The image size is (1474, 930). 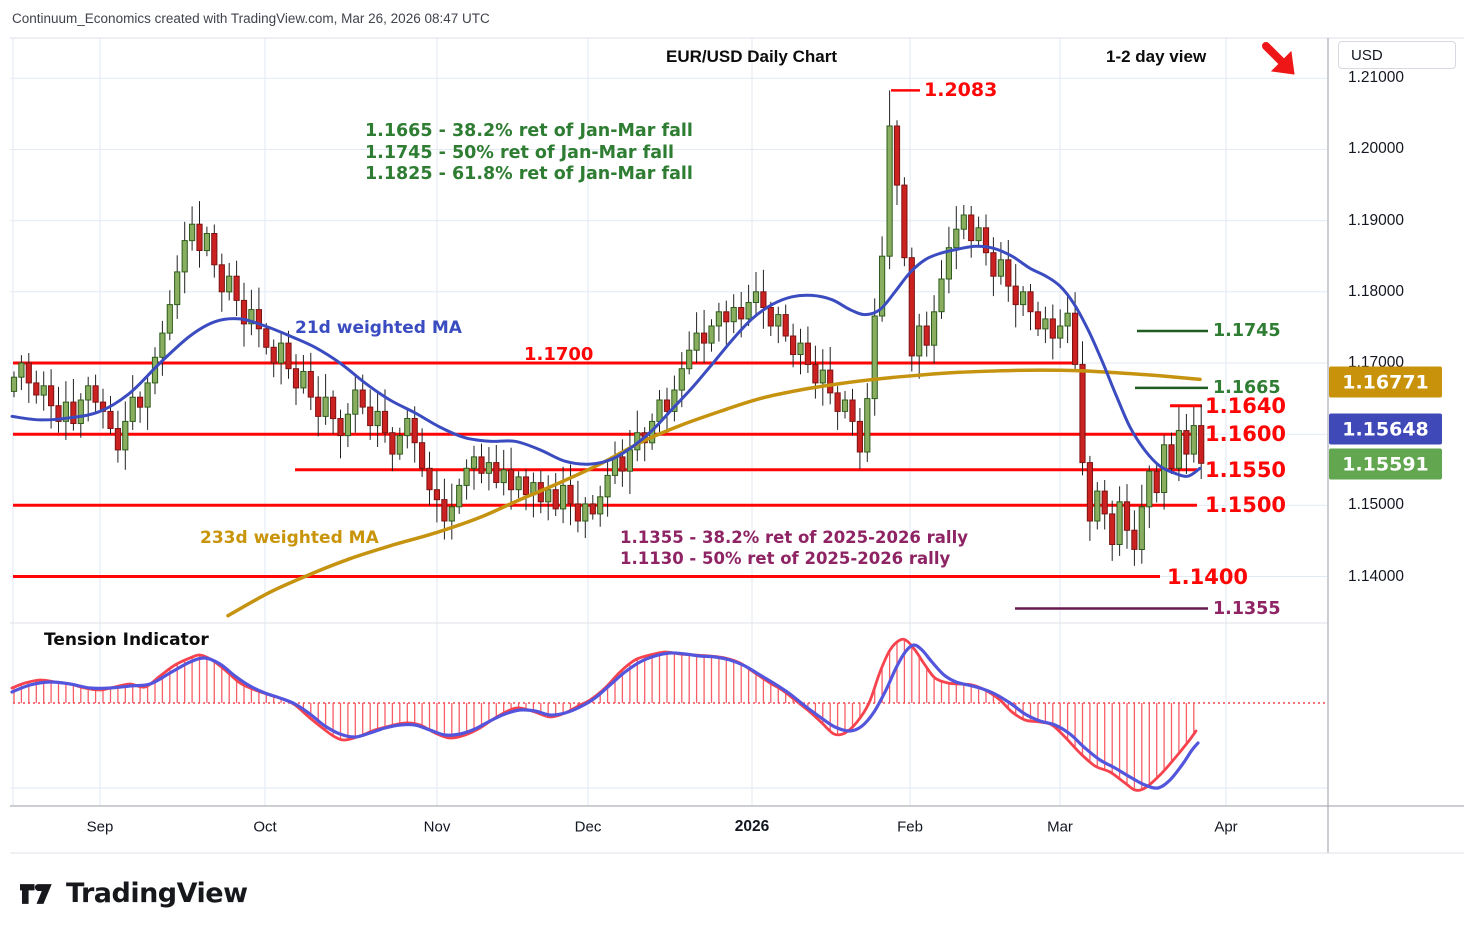 What do you see at coordinates (1397, 55) in the screenshot?
I see `currency-button: USD` at bounding box center [1397, 55].